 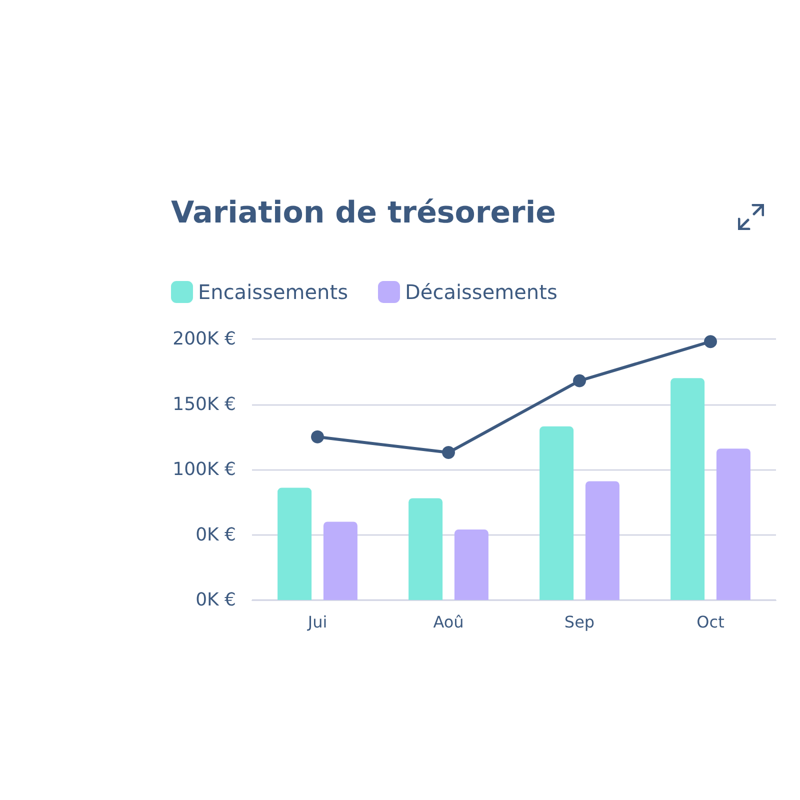 What do you see at coordinates (363, 213) in the screenshot?
I see `chart-title: Variation de trésorerie` at bounding box center [363, 213].